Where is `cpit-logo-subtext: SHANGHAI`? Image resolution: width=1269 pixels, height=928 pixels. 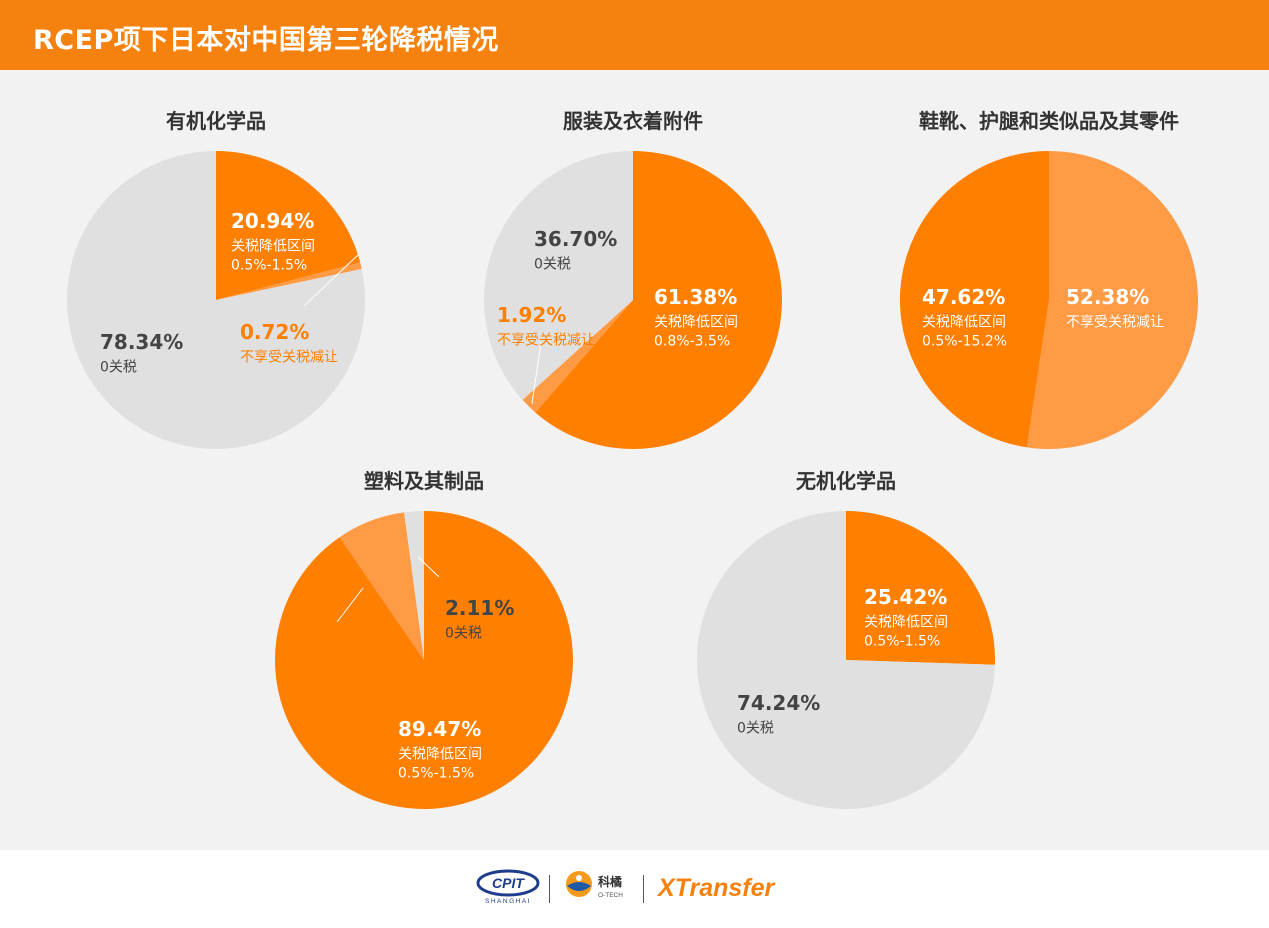 cpit-logo-subtext: SHANGHAI is located at coordinates (508, 901).